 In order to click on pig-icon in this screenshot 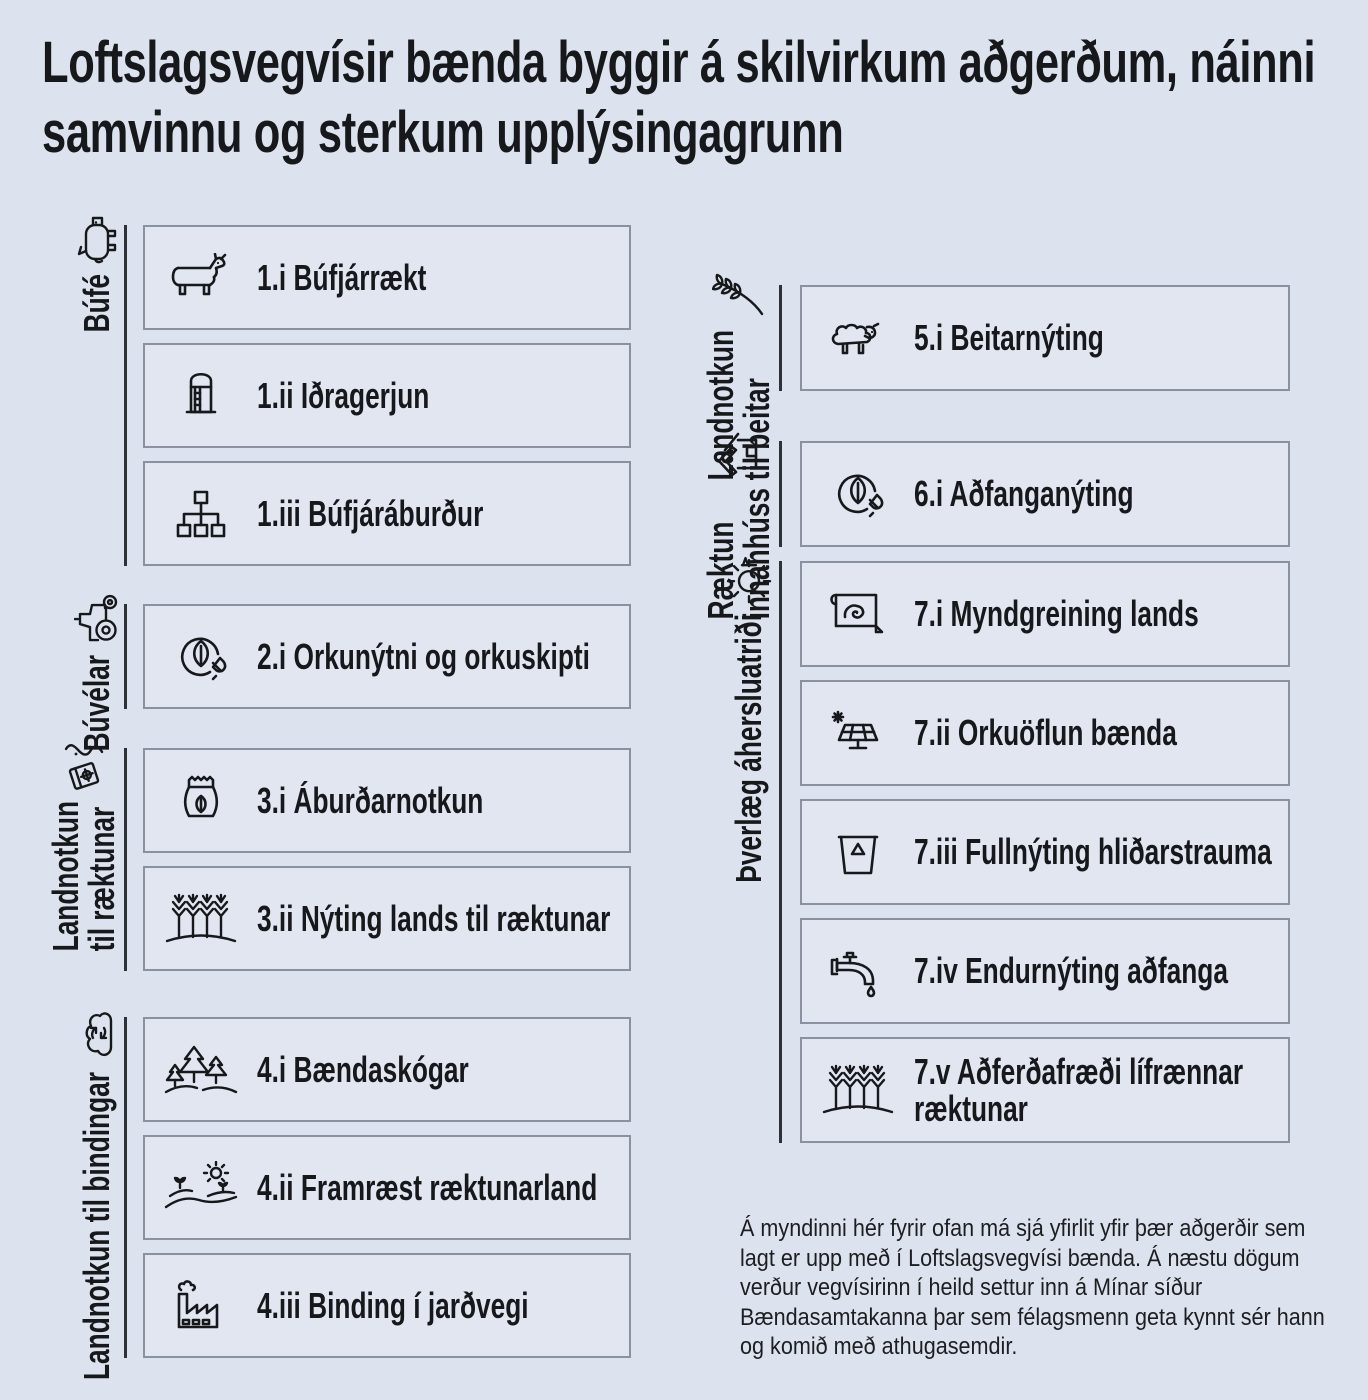, I will do `click(97, 237)`.